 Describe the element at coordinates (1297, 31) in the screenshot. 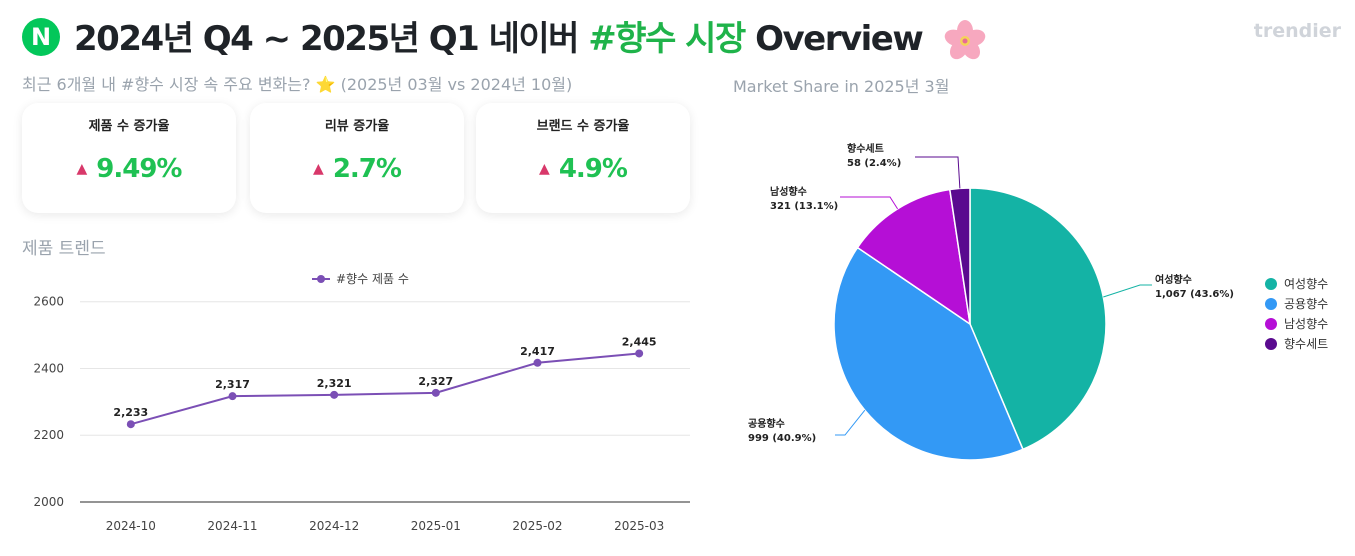

I see `brand-logo: trendier` at that location.